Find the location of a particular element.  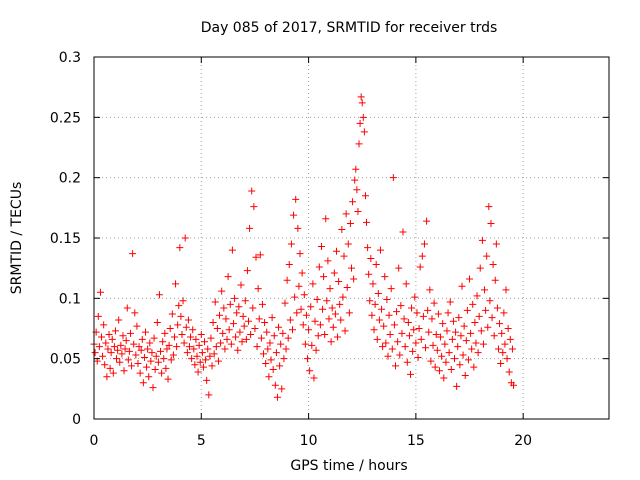

y-tick-label: 0.05 is located at coordinates (65, 360).